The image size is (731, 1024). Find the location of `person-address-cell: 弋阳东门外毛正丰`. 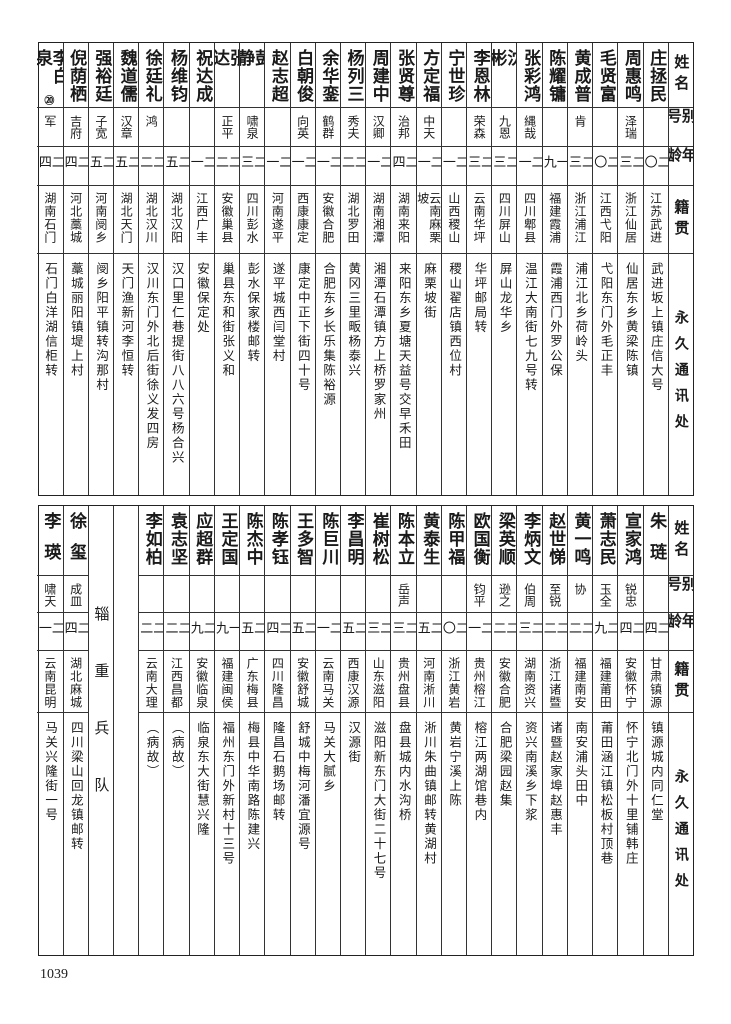

person-address-cell: 弋阳东门外毛正丰 is located at coordinates (605, 374).